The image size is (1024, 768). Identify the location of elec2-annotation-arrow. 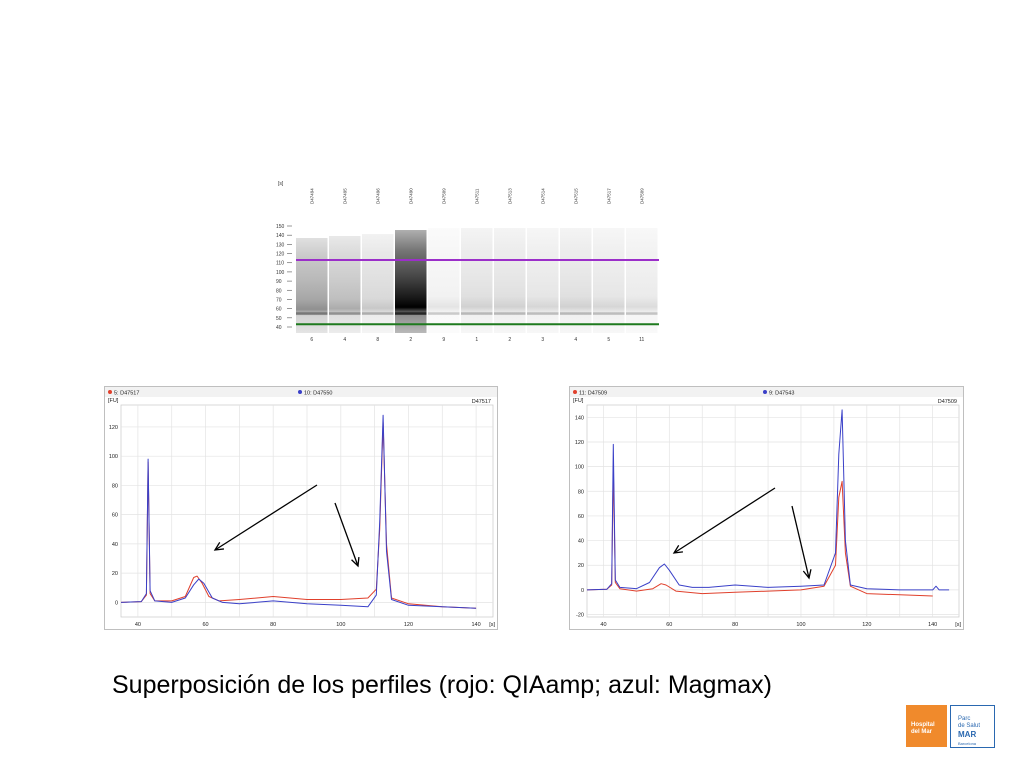
(800, 542).